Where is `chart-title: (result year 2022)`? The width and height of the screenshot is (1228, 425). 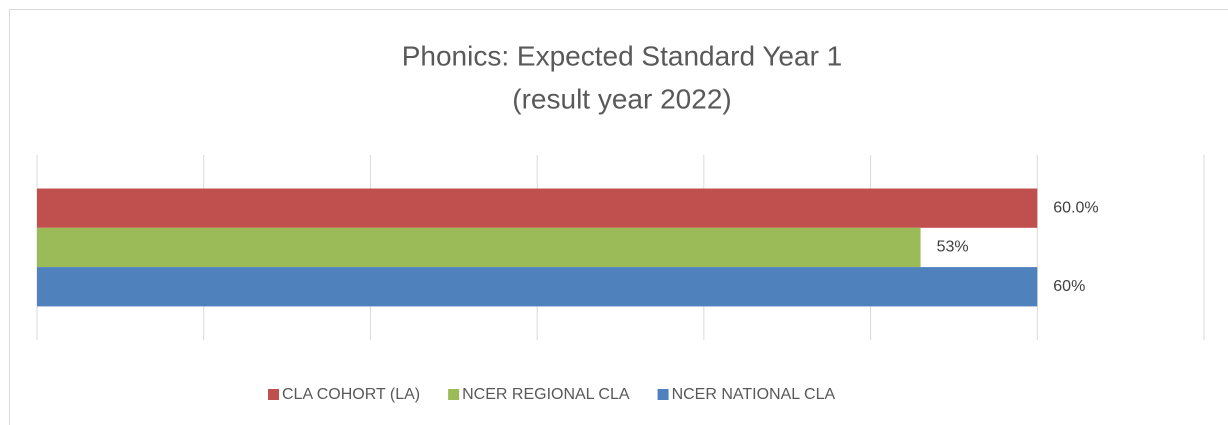 chart-title: (result year 2022) is located at coordinates (621, 98).